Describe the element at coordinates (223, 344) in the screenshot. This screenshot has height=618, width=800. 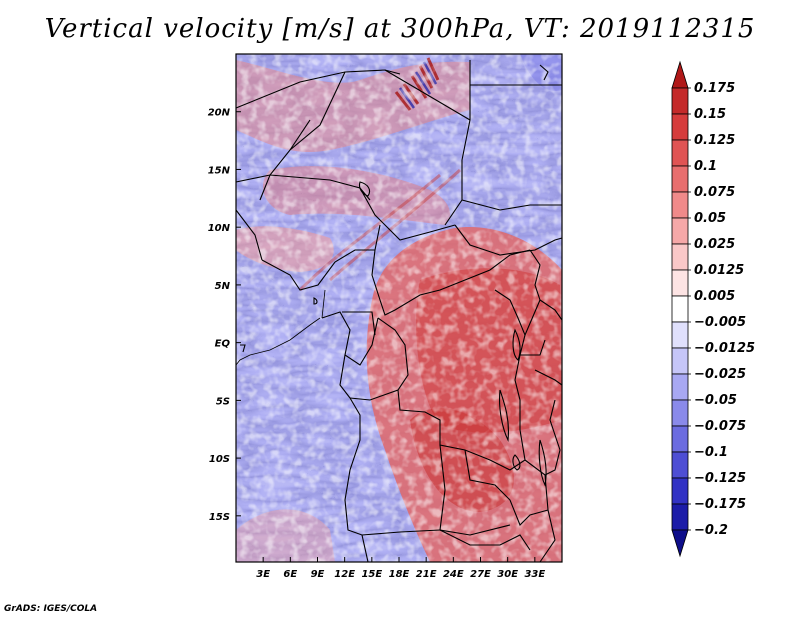
I see `lat-tick-label: EQ` at that location.